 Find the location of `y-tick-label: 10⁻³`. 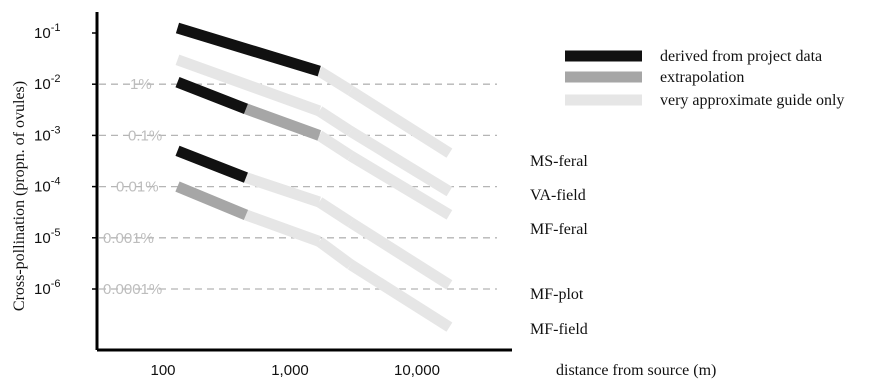

y-tick-label: 10⁻³ is located at coordinates (47, 134).